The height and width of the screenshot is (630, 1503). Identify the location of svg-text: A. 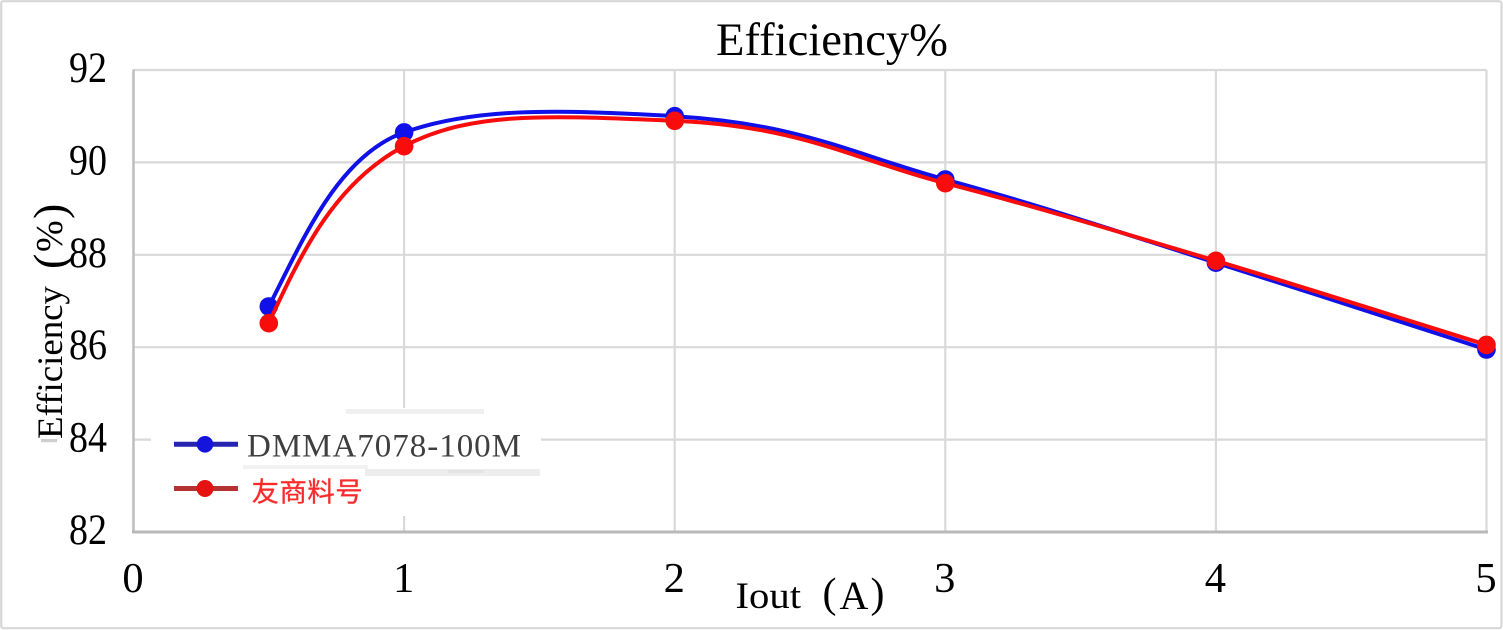
(854, 595).